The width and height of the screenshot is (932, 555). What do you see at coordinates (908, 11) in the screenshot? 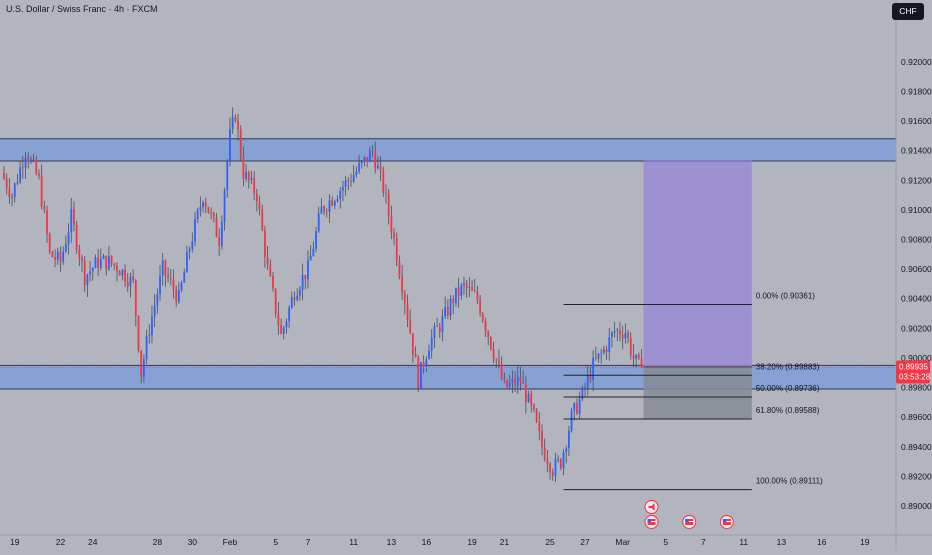
I see `currency-badge: CHF` at bounding box center [908, 11].